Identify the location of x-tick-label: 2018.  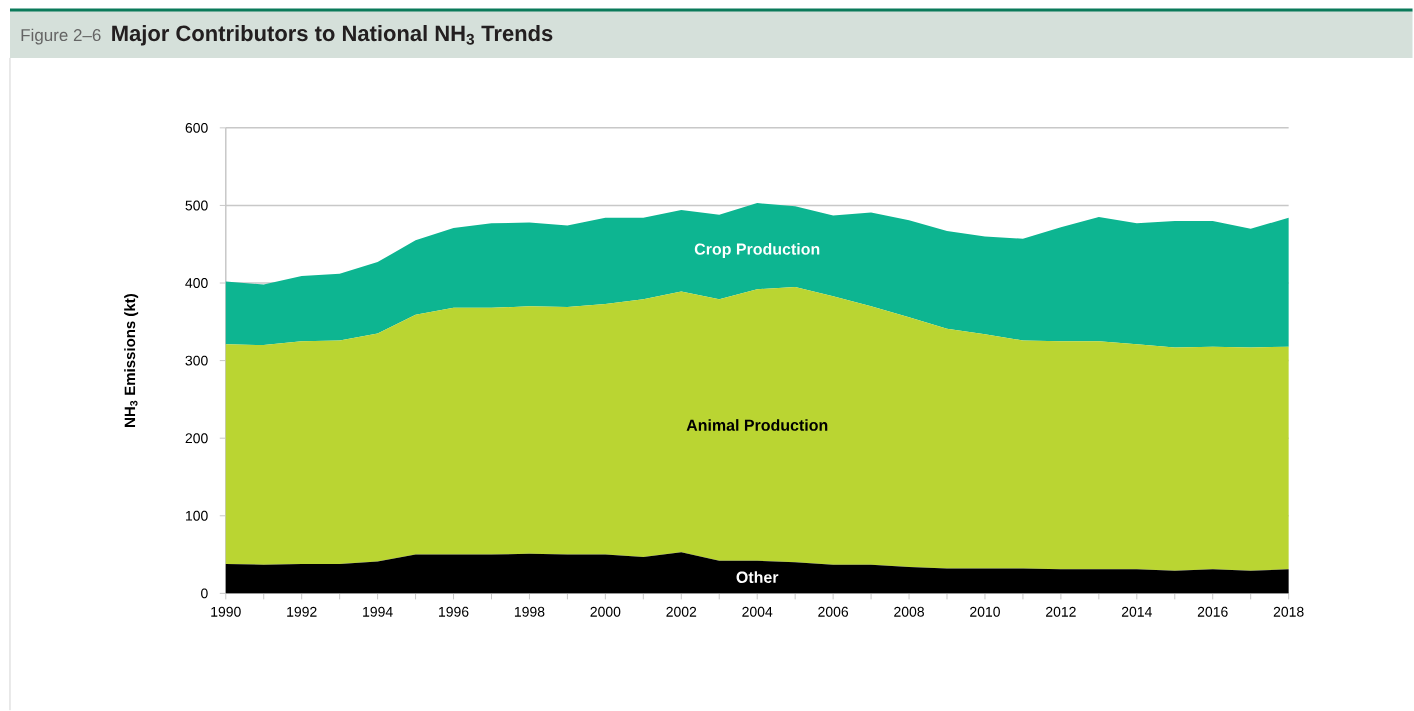
(1288, 612).